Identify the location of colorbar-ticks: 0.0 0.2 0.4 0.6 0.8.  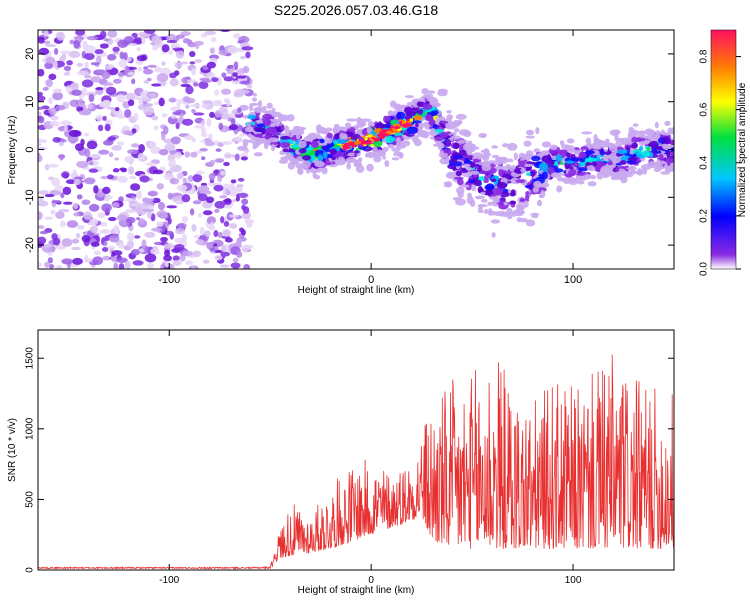
(720, 162).